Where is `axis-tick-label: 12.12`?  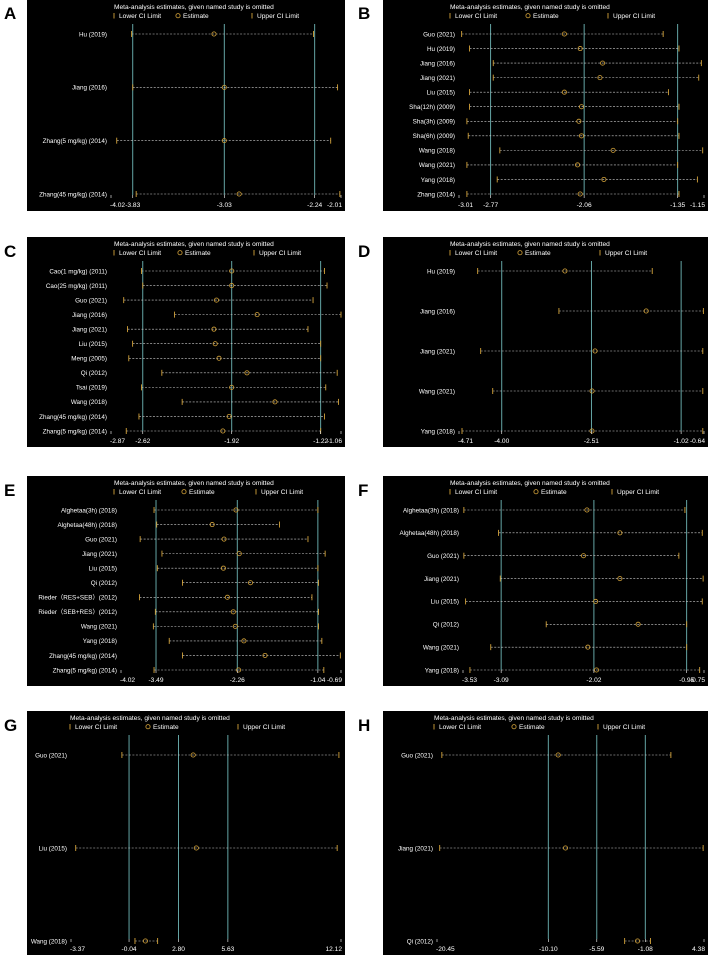 axis-tick-label: 12.12 is located at coordinates (333, 949).